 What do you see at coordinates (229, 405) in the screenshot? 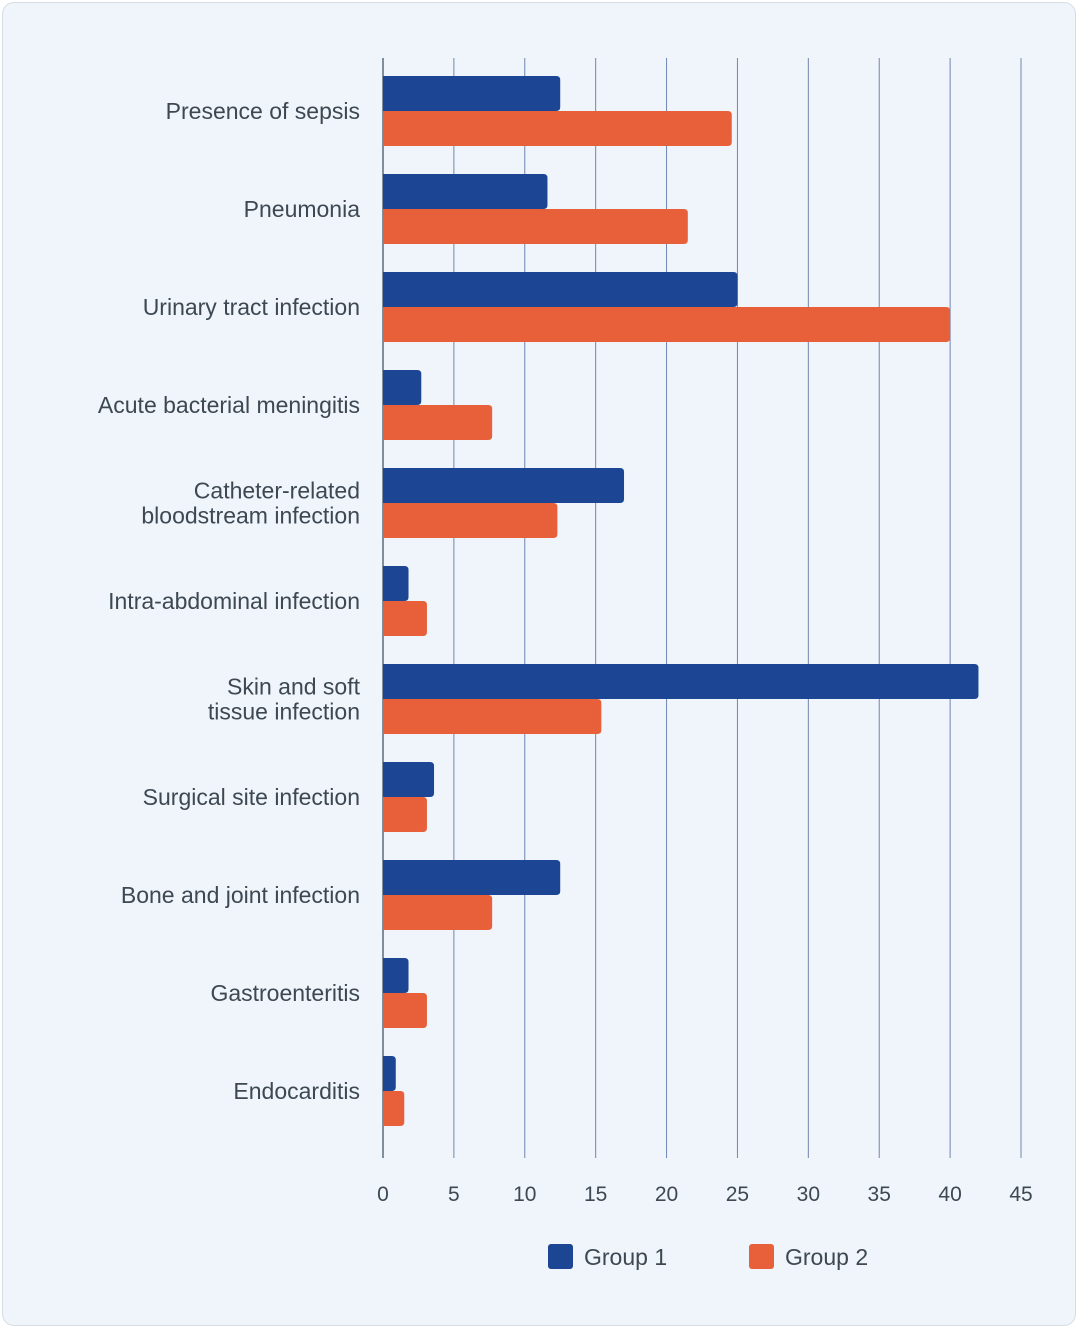
I see `category-label: Acute bacterial meningitis` at bounding box center [229, 405].